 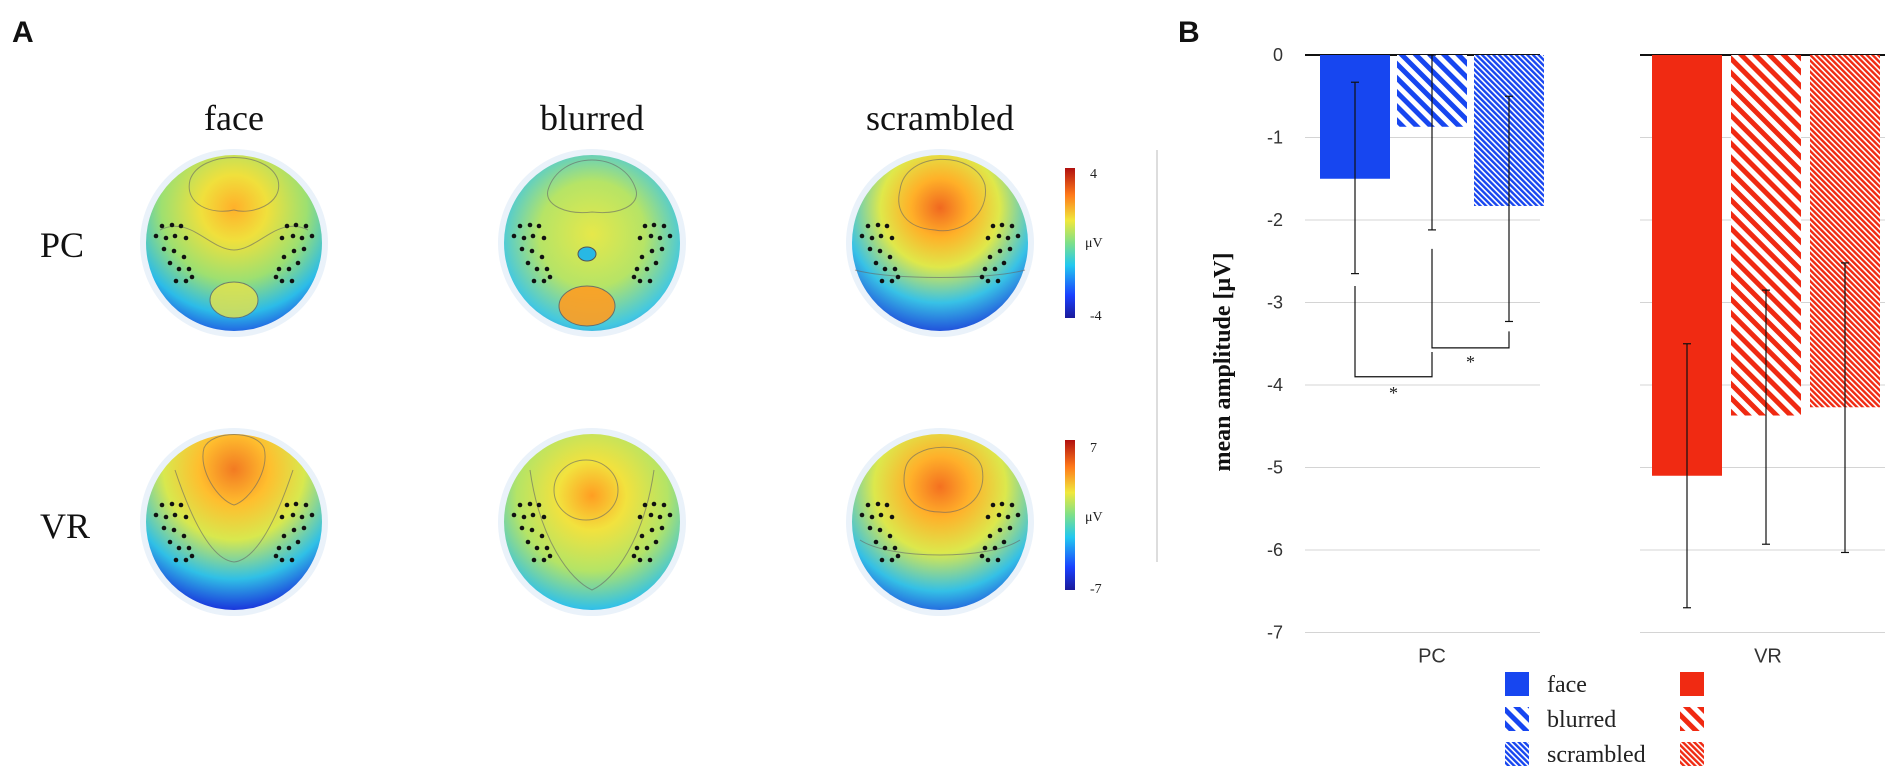 What do you see at coordinates (940, 243) in the screenshot?
I see `topomap-pc-scrambled` at bounding box center [940, 243].